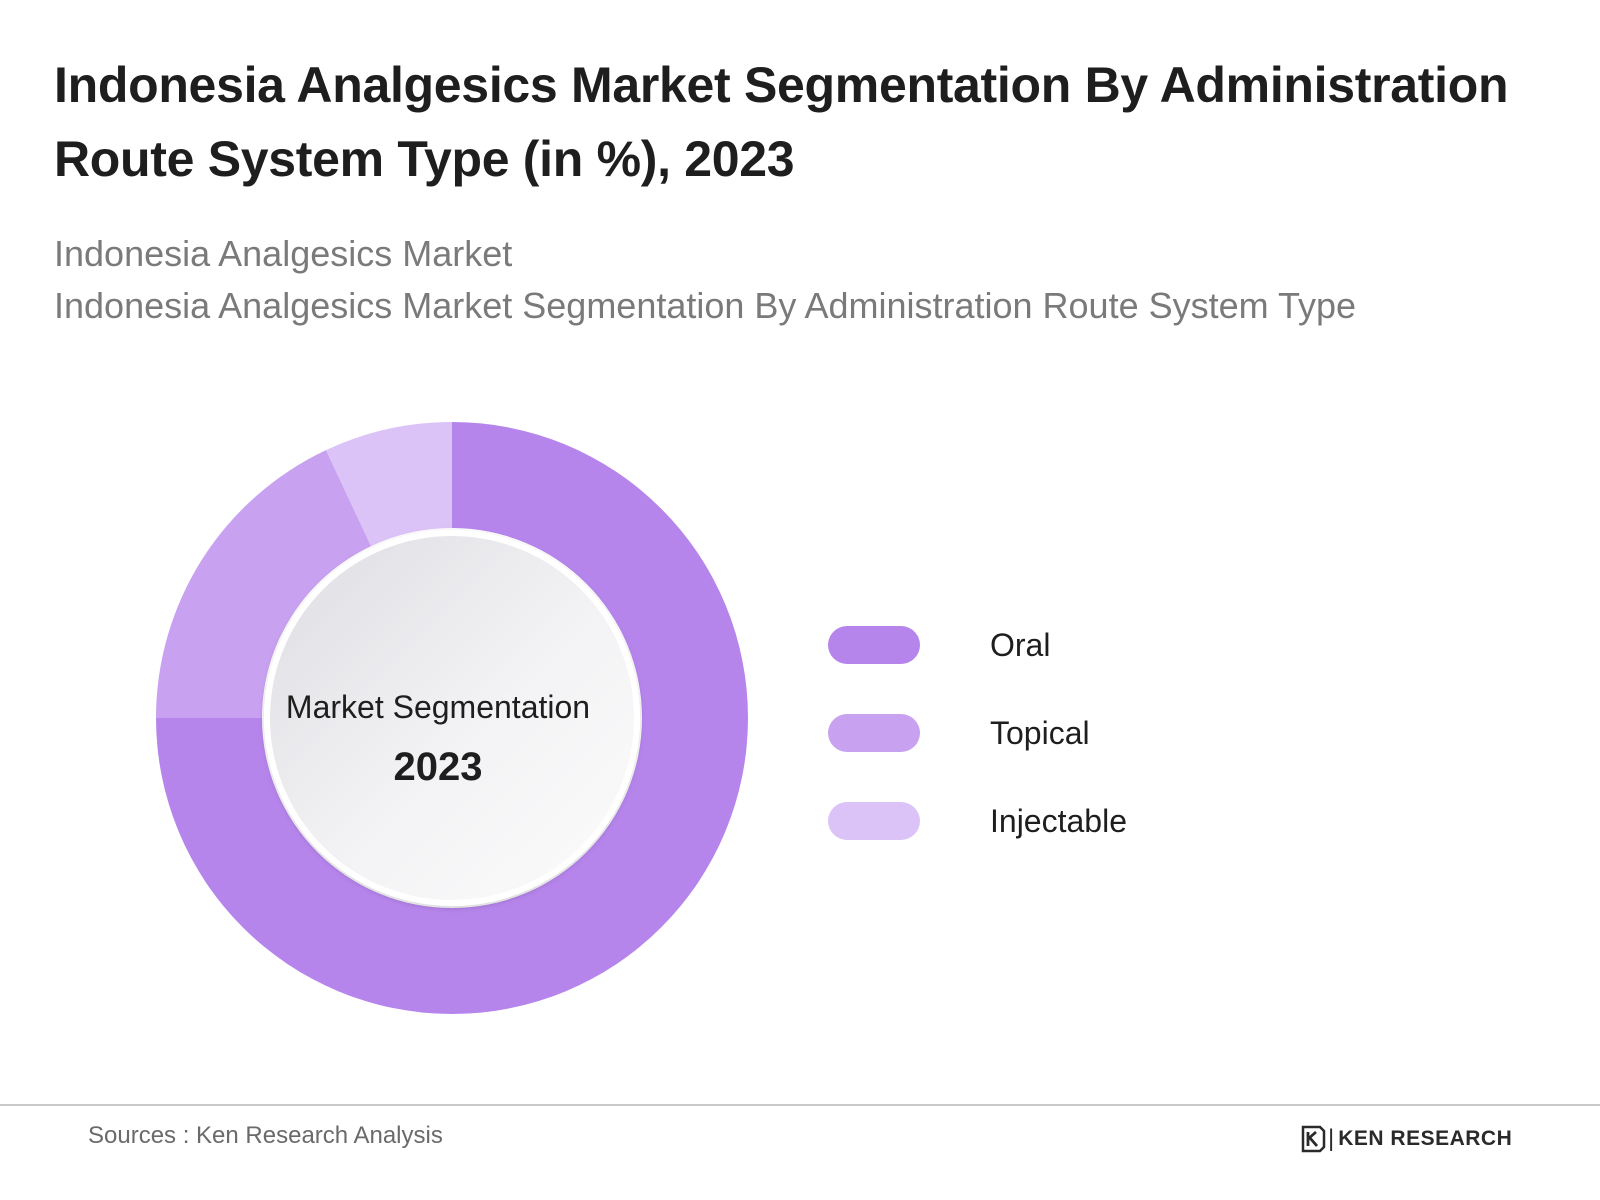 This screenshot has height=1200, width=1600. What do you see at coordinates (438, 707) in the screenshot?
I see `center-label: Market Segmentation` at bounding box center [438, 707].